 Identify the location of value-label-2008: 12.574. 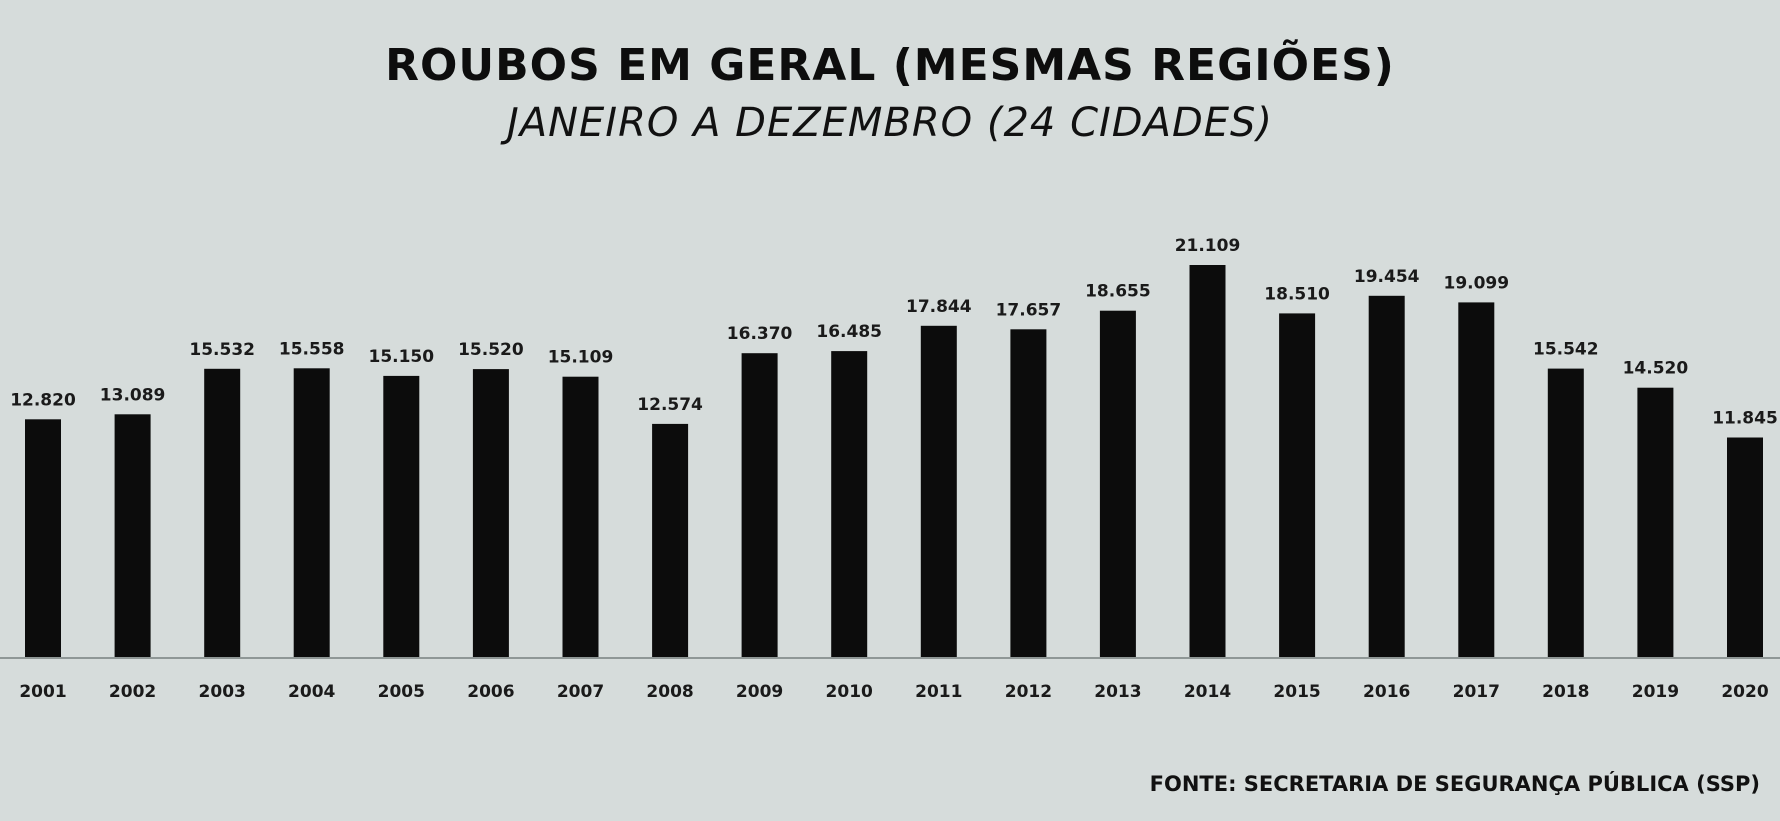
(670, 405).